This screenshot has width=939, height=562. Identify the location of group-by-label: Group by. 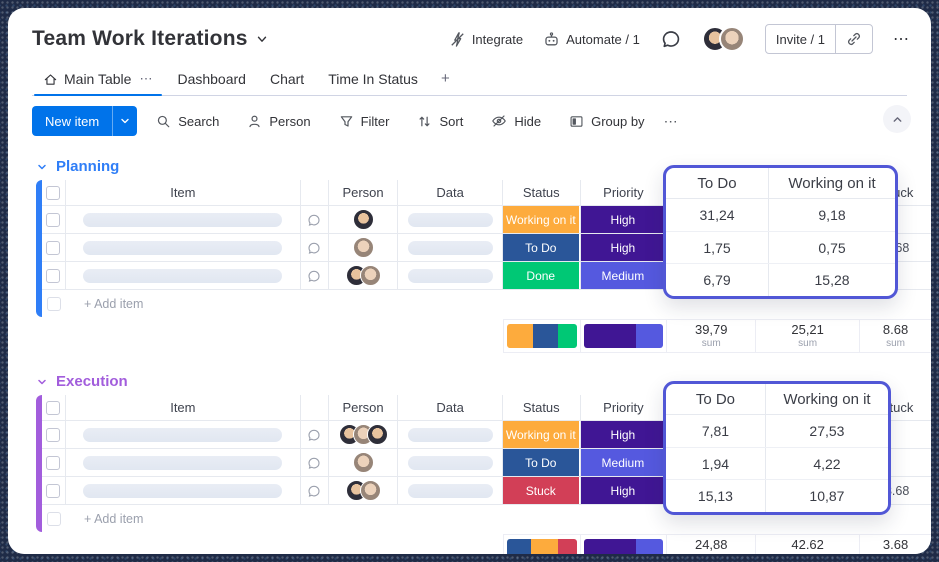
(618, 121).